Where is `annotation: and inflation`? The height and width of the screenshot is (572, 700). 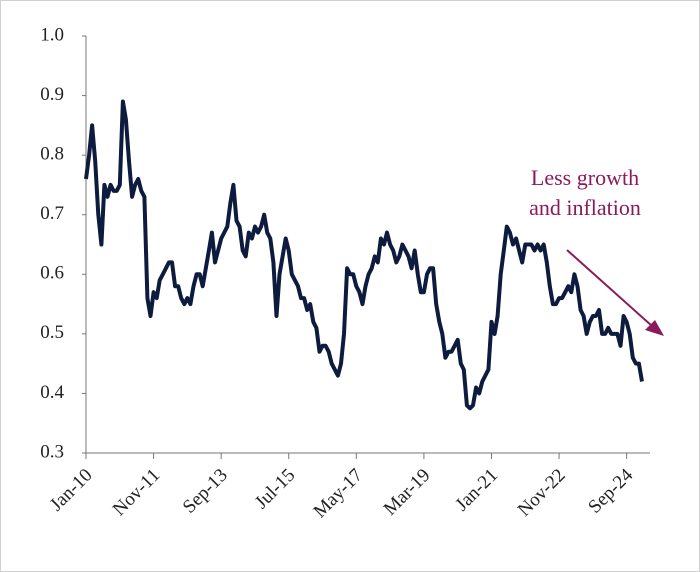 annotation: and inflation is located at coordinates (585, 207).